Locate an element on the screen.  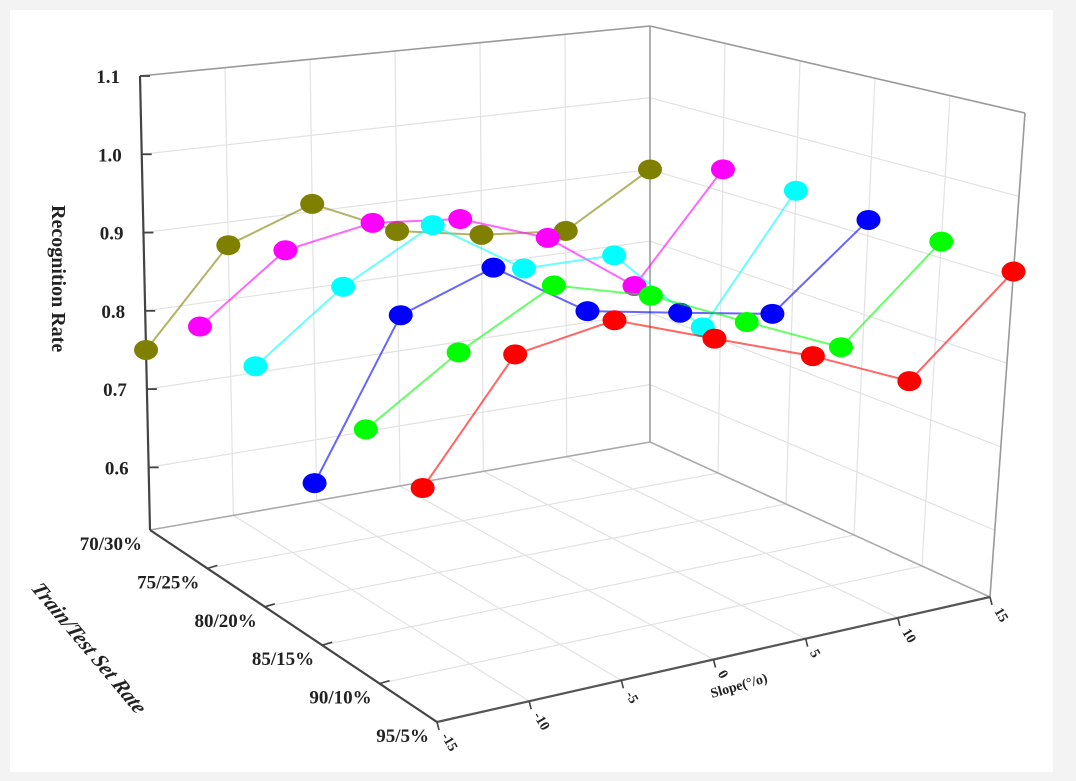
depth-axis-line is located at coordinates (293, 626).